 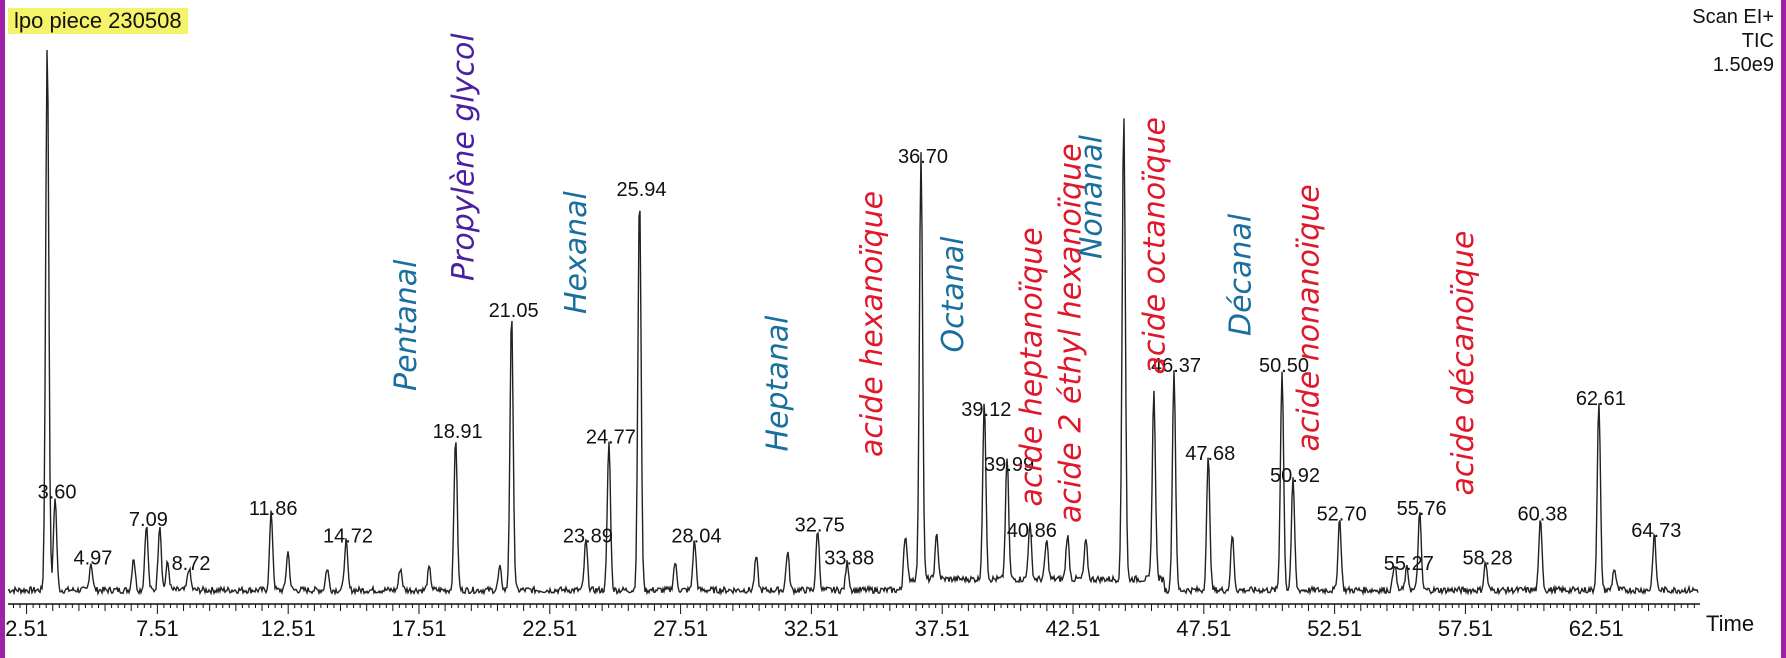 What do you see at coordinates (1284, 366) in the screenshot?
I see `peak-label: 50.50` at bounding box center [1284, 366].